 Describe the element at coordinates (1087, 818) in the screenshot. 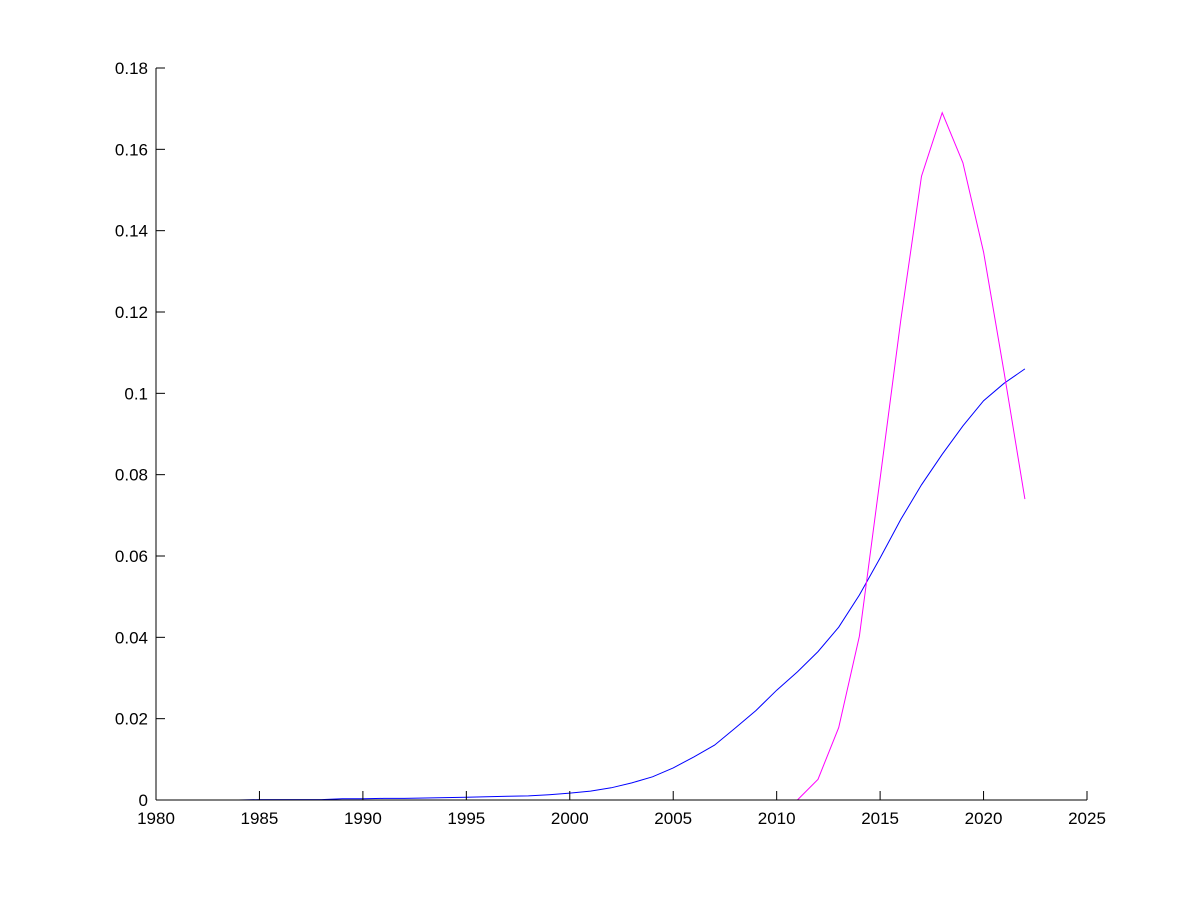

I see `x-tick-label: 2025` at that location.